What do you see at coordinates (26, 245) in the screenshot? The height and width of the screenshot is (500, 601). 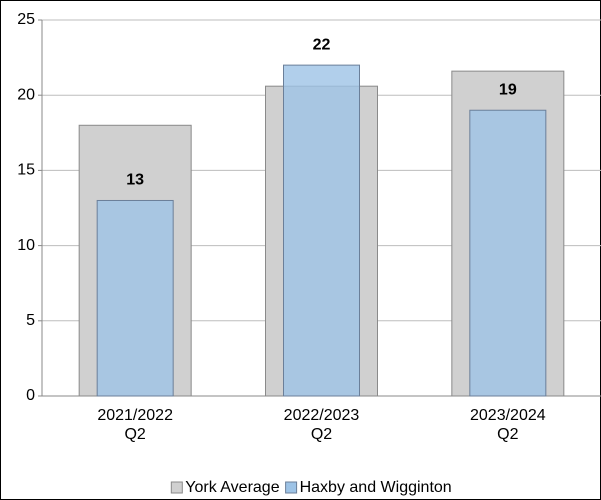 I see `y-tick-label: 10` at bounding box center [26, 245].